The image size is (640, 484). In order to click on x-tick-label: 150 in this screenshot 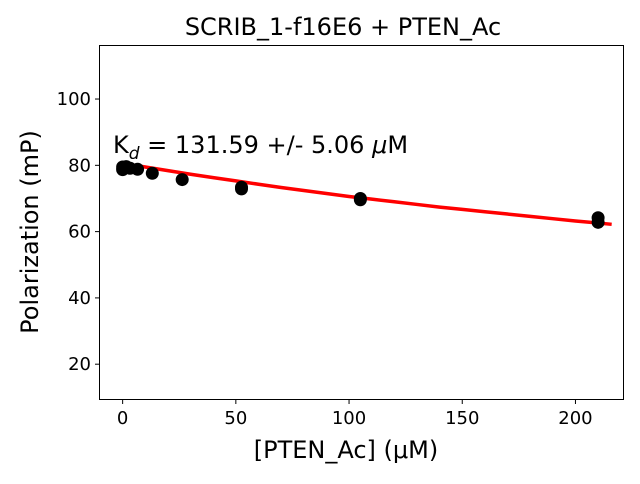, I will do `click(462, 418)`.